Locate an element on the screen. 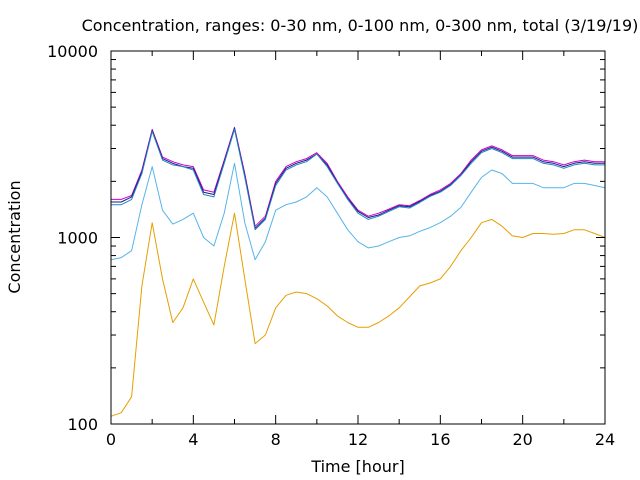 The height and width of the screenshot is (480, 640). x-tick-label: 4 is located at coordinates (193, 439).